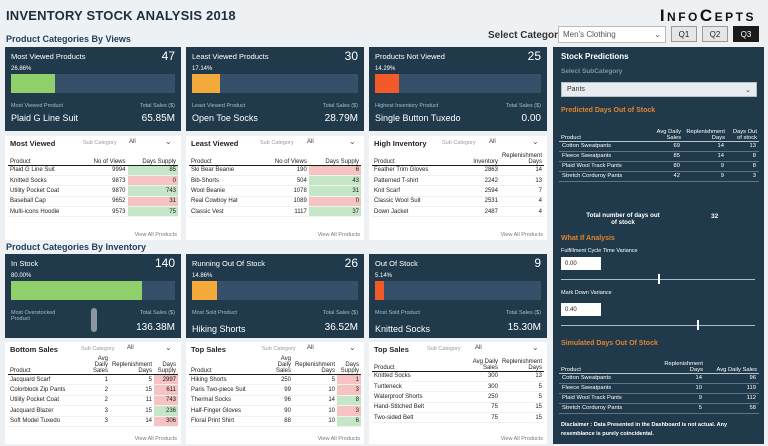  Describe the element at coordinates (275, 401) in the screenshot. I see `table-row: Thermal Socks 96 14 8` at that location.